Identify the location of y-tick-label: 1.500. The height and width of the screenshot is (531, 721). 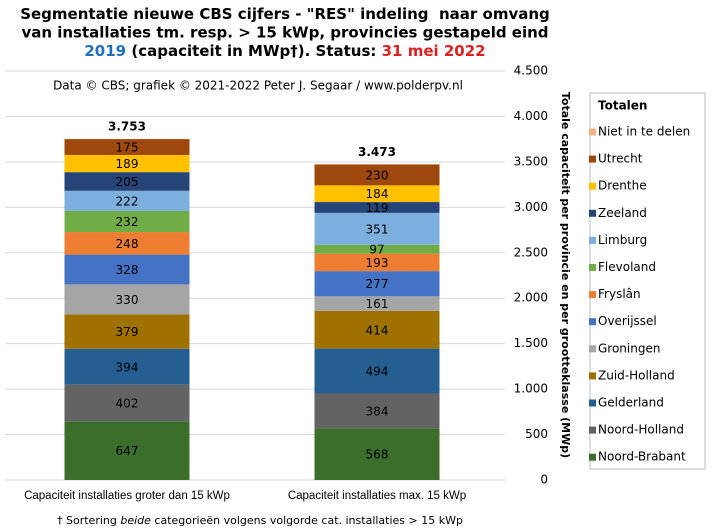
(531, 343).